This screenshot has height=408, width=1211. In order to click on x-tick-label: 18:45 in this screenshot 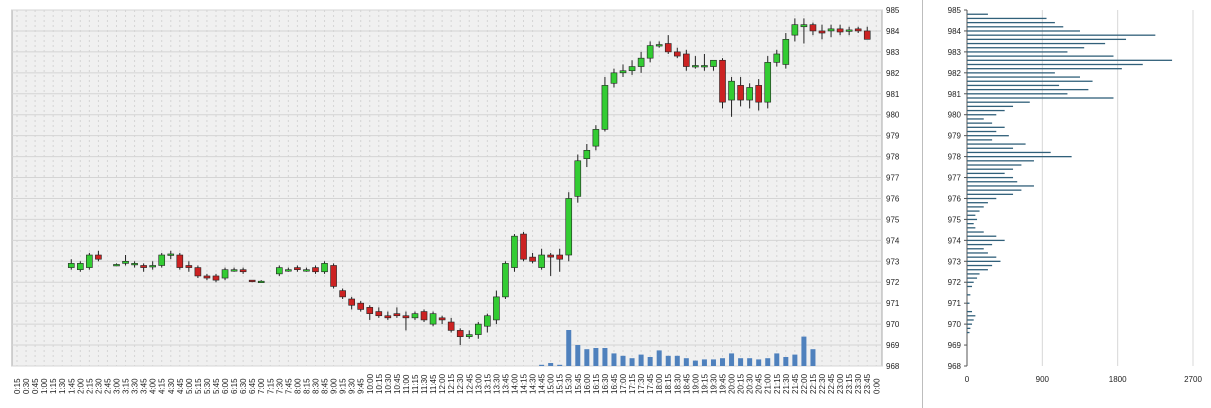, I will do `click(686, 383)`.